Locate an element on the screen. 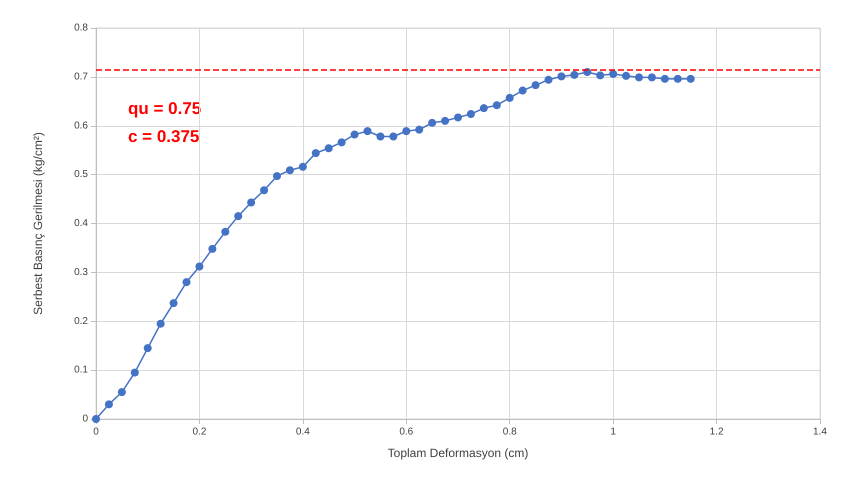  x-tick-label: 0.2 is located at coordinates (199, 432).